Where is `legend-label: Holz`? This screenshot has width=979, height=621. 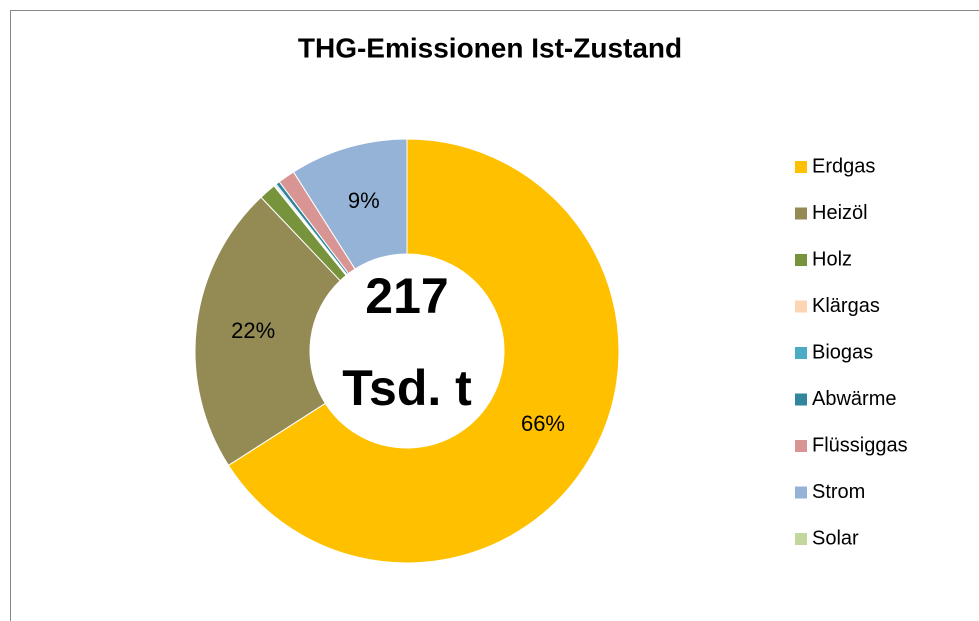
legend-label: Holz is located at coordinates (832, 259).